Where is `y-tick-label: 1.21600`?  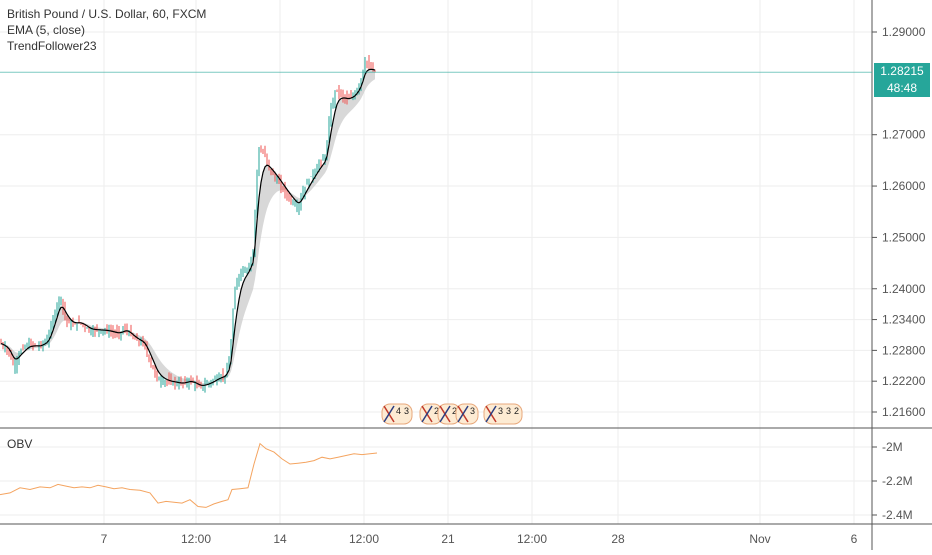
y-tick-label: 1.21600 is located at coordinates (904, 412).